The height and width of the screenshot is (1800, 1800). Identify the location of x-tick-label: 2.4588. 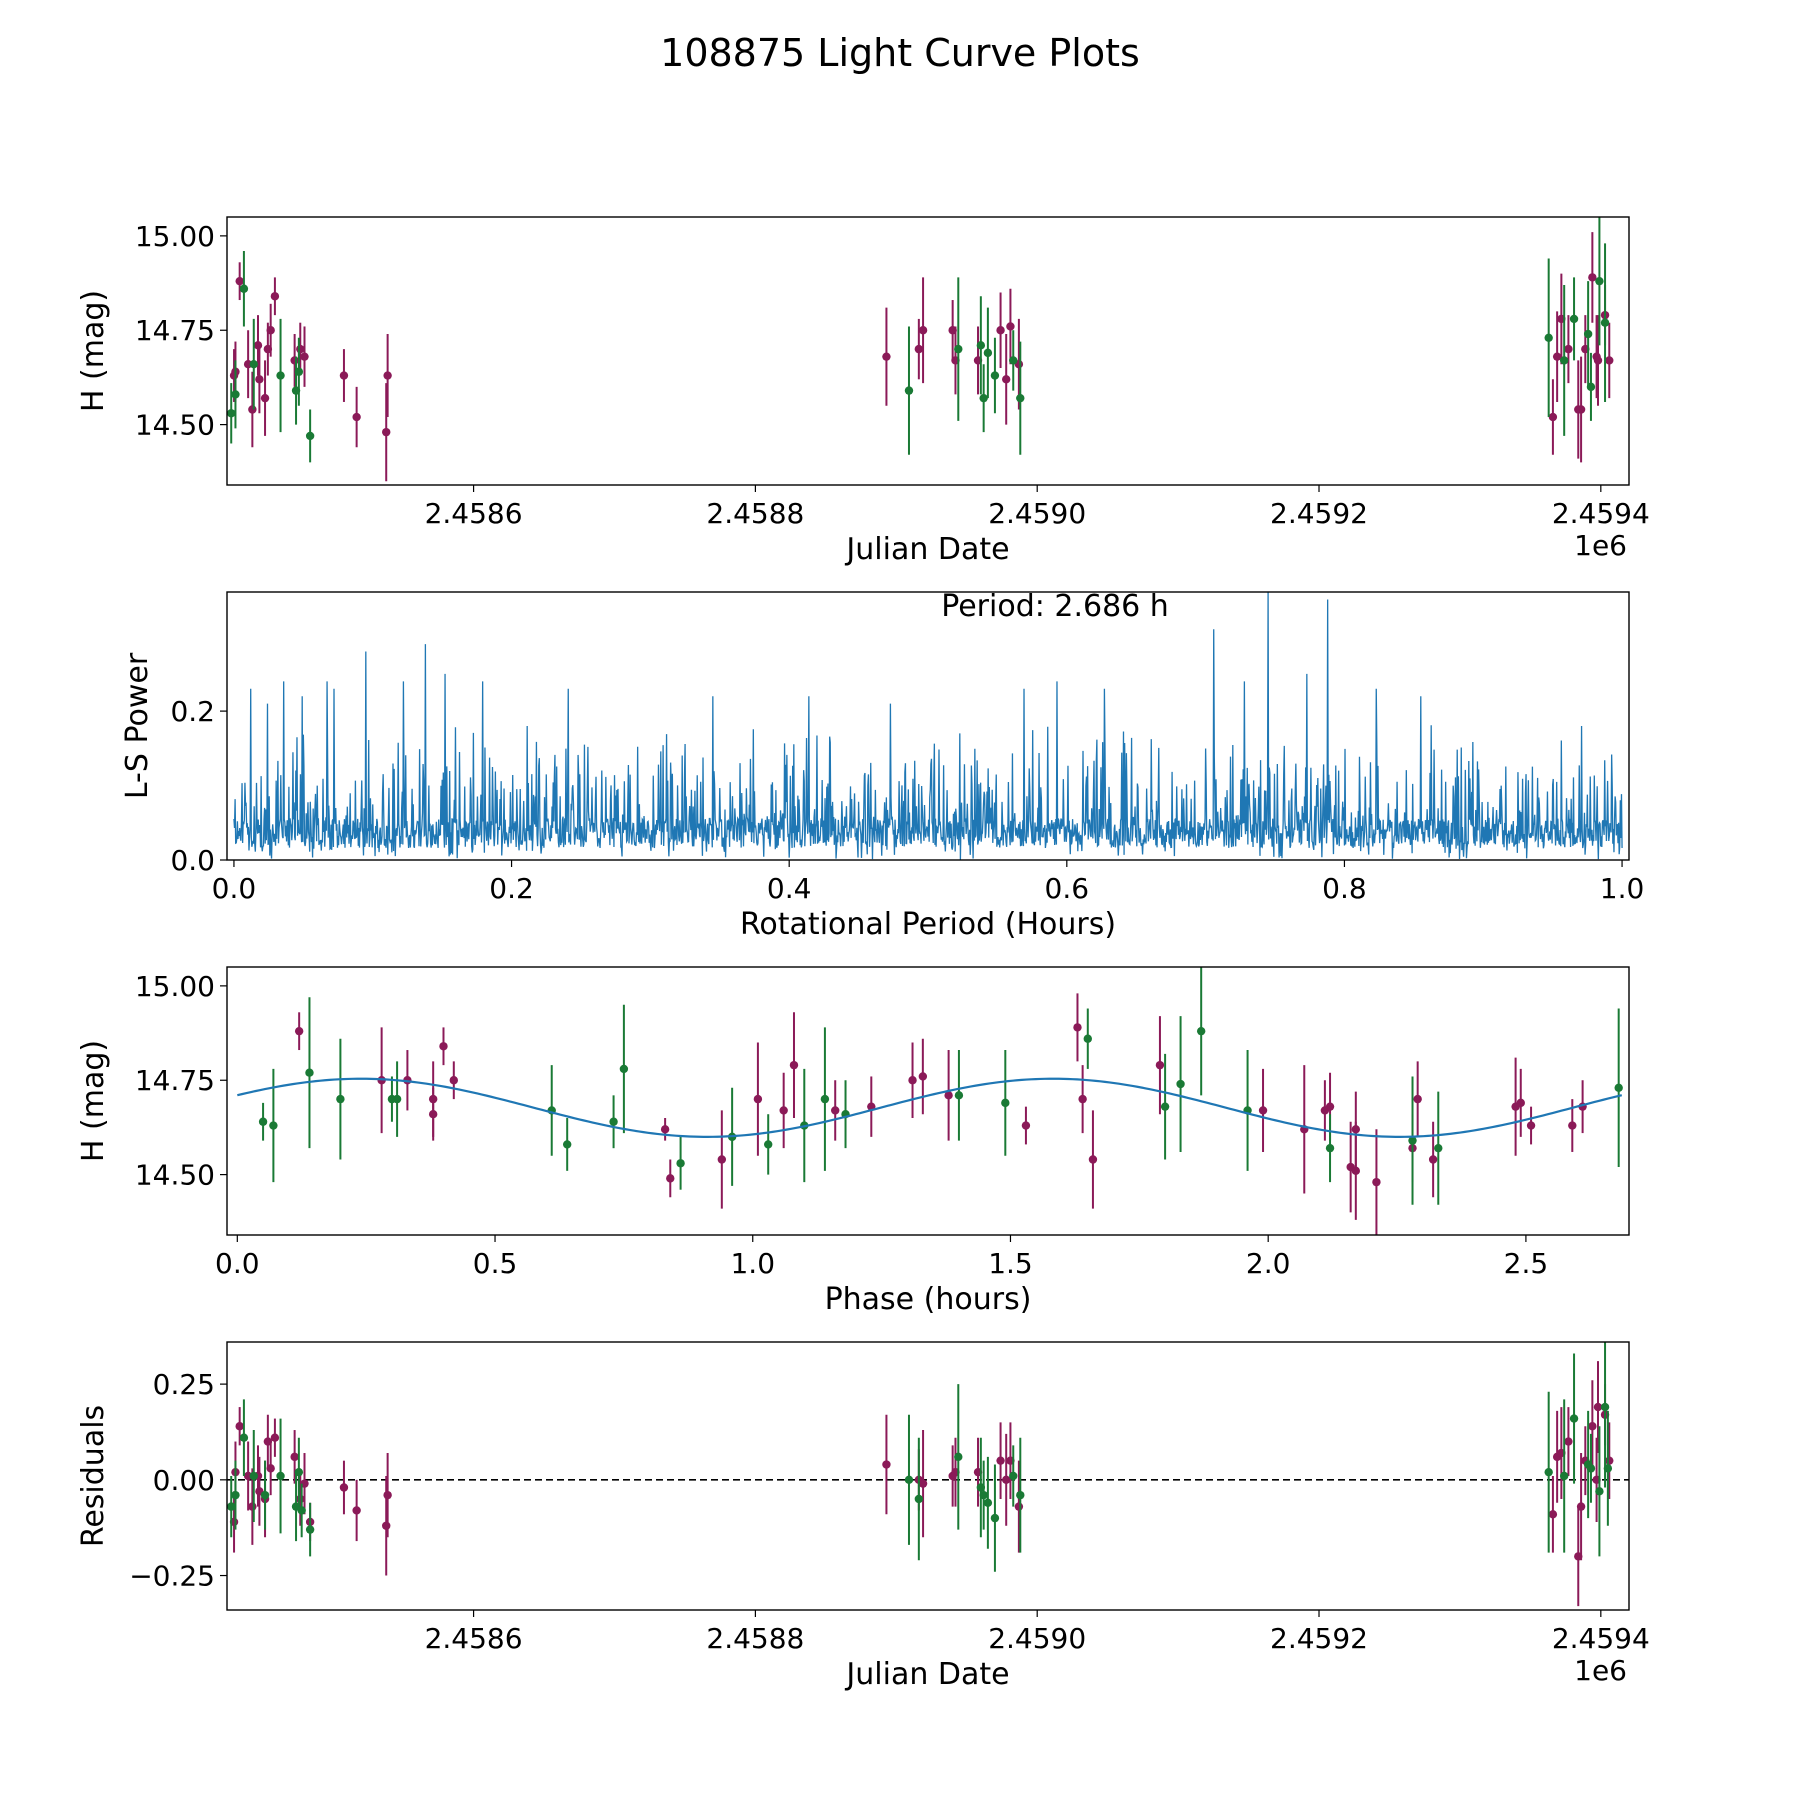
(755, 1638).